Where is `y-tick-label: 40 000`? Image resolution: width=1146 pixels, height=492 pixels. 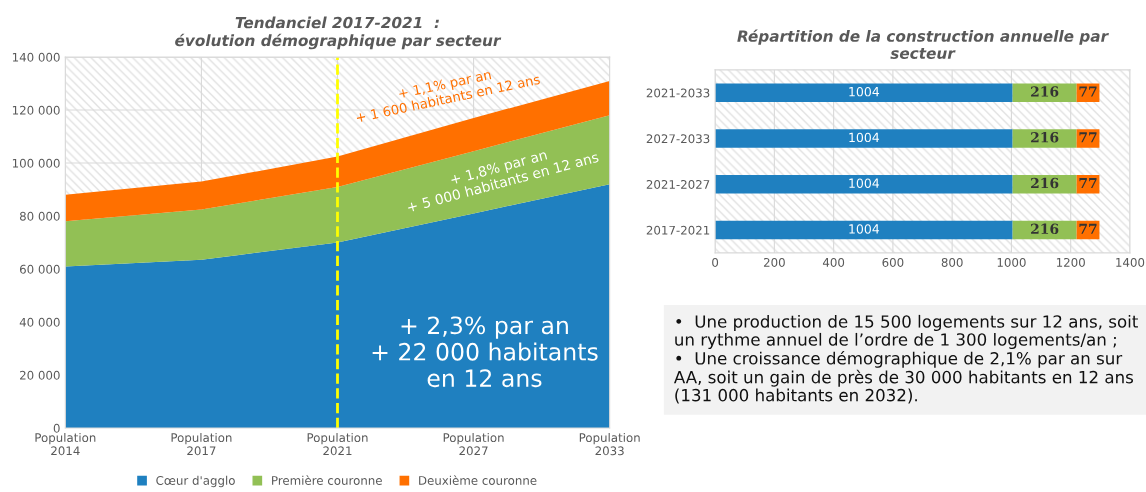
y-tick-label: 40 000 is located at coordinates (39, 322).